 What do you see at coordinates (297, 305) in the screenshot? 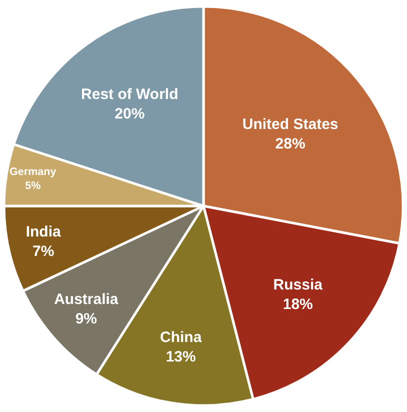
I see `data-label: 18%` at bounding box center [297, 305].